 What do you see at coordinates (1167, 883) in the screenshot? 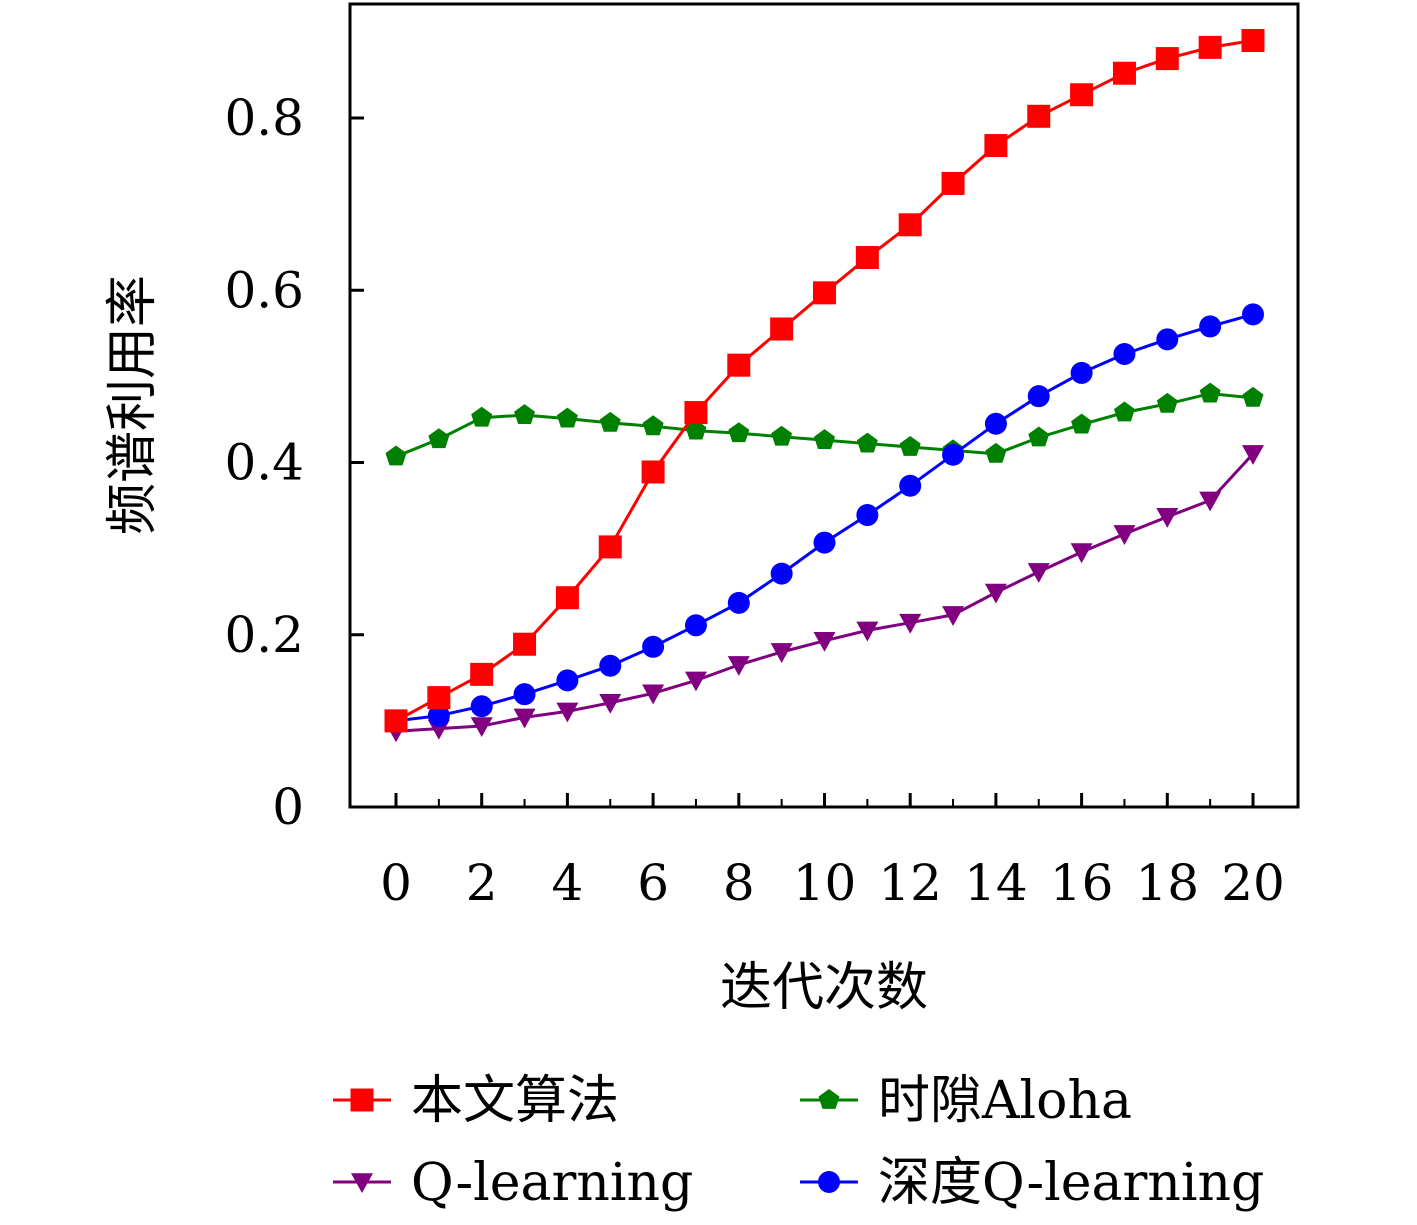
I see `x-tick-label: 18` at bounding box center [1167, 883].